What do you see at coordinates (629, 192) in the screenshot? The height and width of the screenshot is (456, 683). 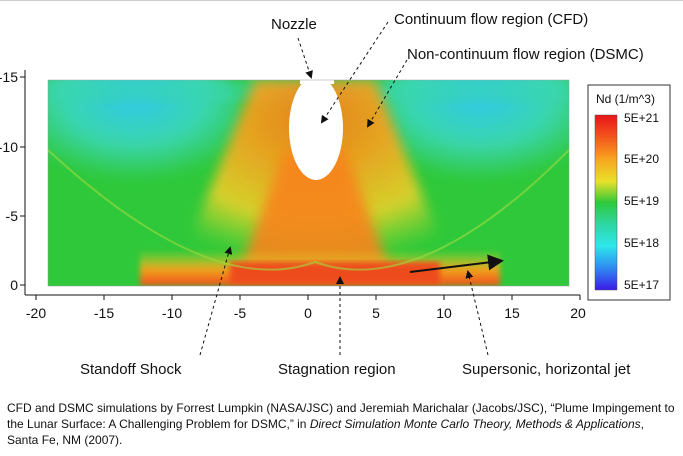 I see `colorbar: Nd (1/m^3) 5E+21 5E+20 5E+19 5E+18 5E+17` at bounding box center [629, 192].